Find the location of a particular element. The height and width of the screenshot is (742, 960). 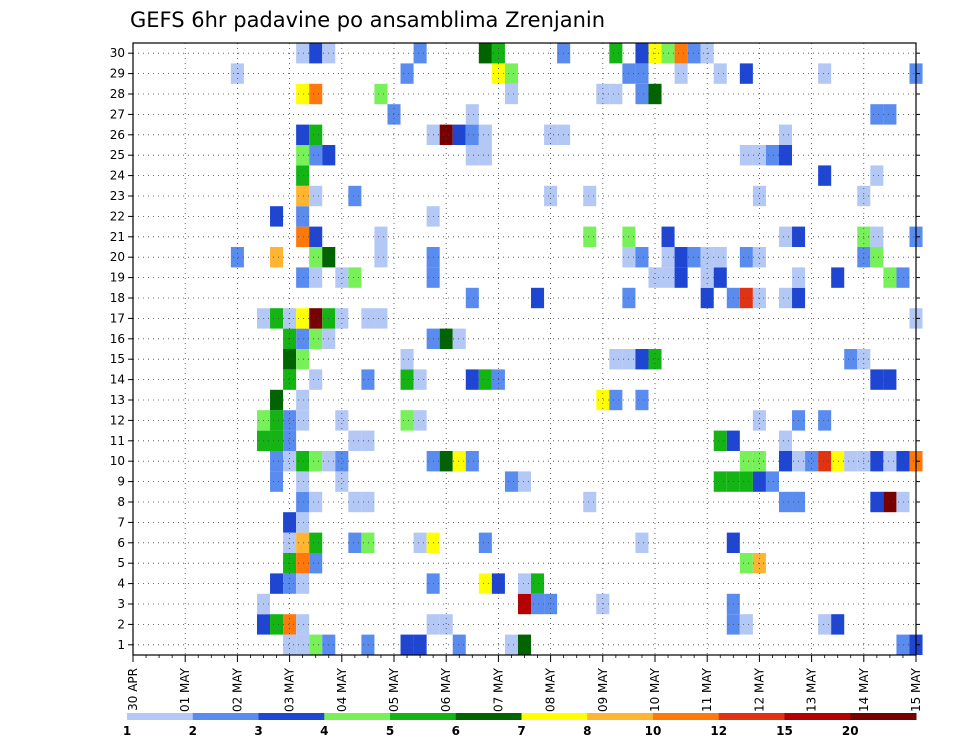

y-tick-label: 22 is located at coordinates (117, 216).